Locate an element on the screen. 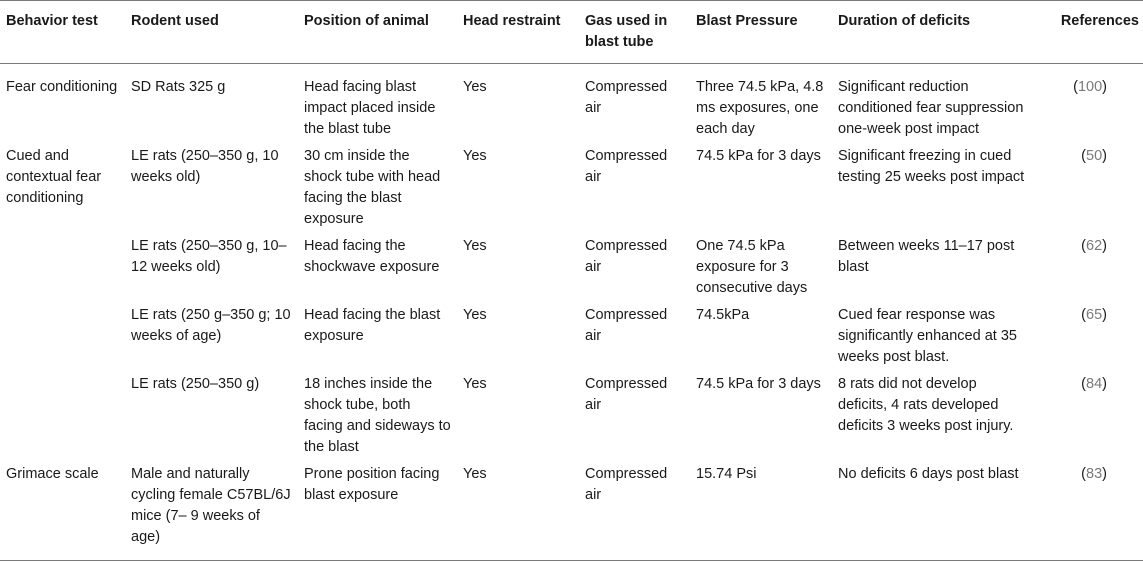  cell-pressure: 74.5kPa is located at coordinates (723, 315).